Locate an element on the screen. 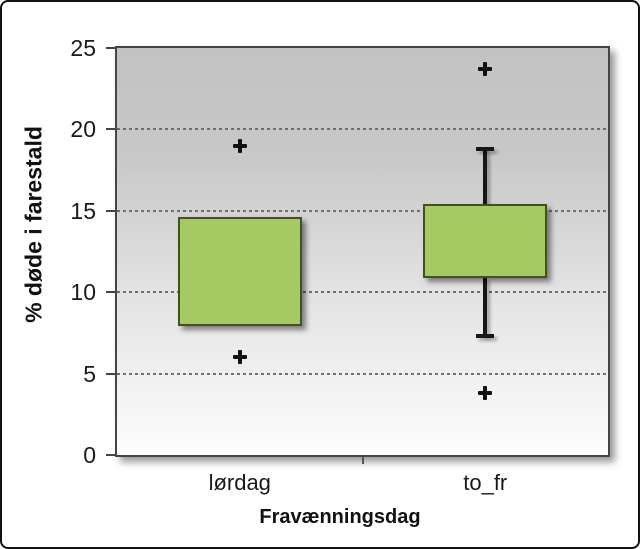  whisker-high-cap-to-fr is located at coordinates (485, 148).